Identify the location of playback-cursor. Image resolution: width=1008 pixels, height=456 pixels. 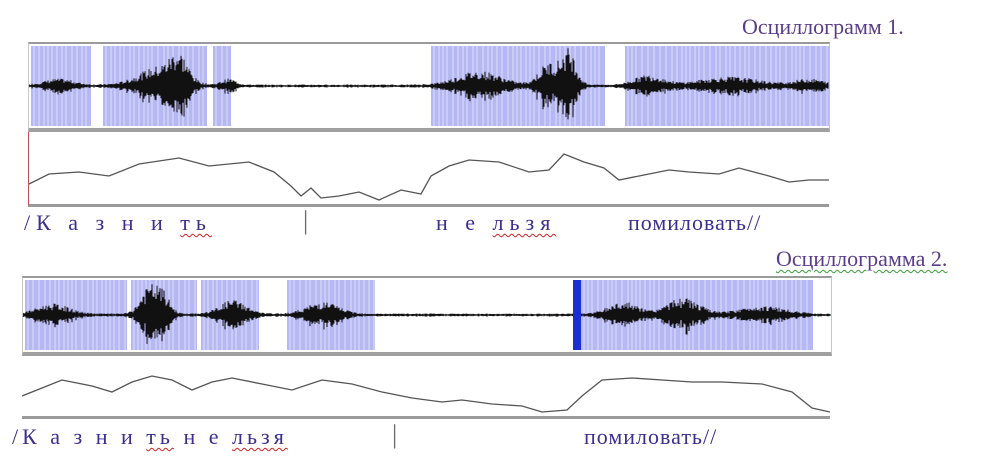
(577, 315).